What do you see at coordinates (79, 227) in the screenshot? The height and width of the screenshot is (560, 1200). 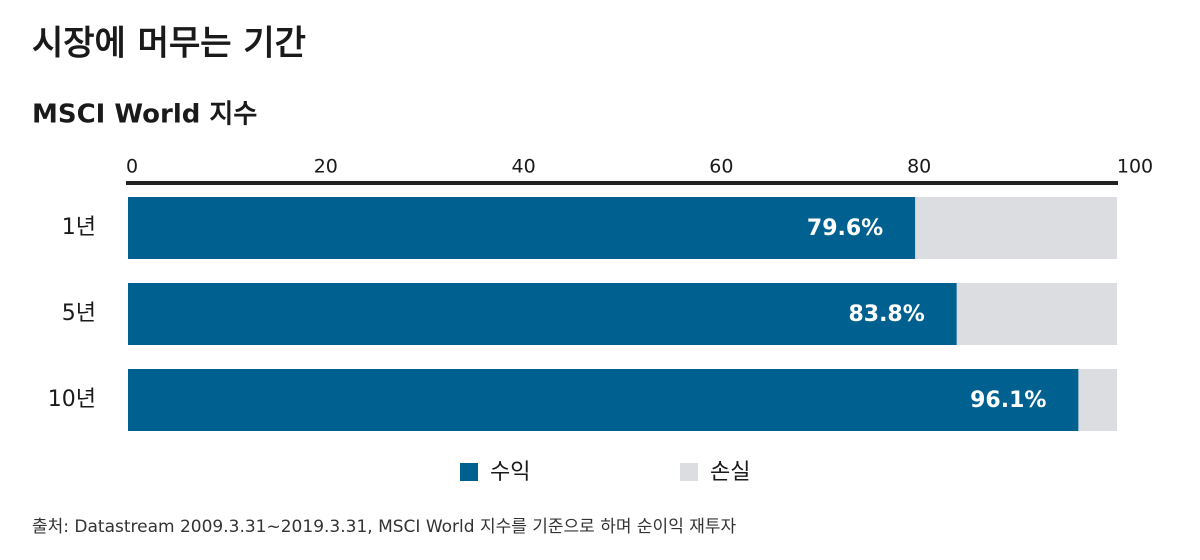 I see `y-tick-label: 1년` at bounding box center [79, 227].